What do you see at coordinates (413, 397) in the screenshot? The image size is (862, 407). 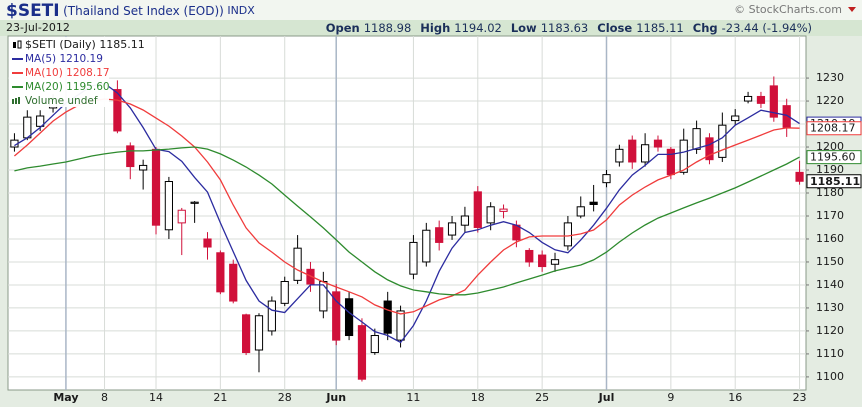 I see `x-tick-label: 11` at bounding box center [413, 397].